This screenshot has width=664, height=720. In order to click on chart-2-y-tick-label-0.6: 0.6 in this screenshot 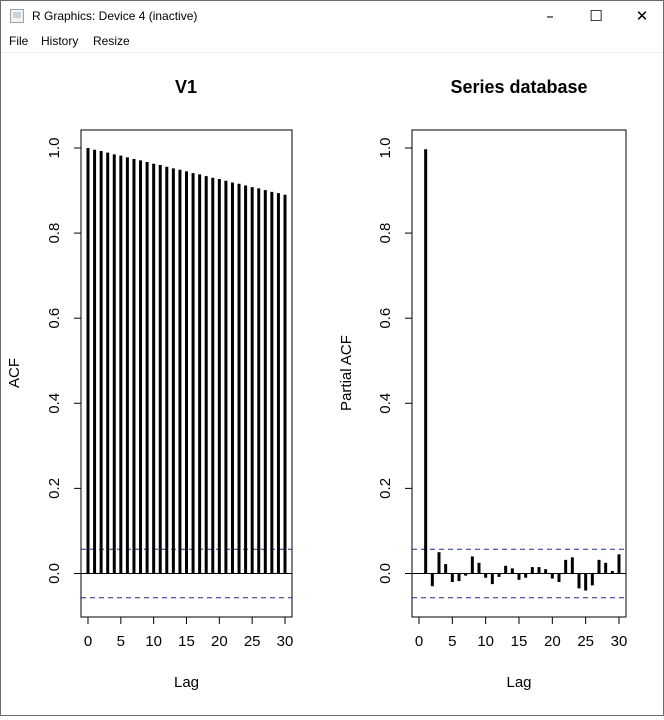, I will do `click(385, 318)`.